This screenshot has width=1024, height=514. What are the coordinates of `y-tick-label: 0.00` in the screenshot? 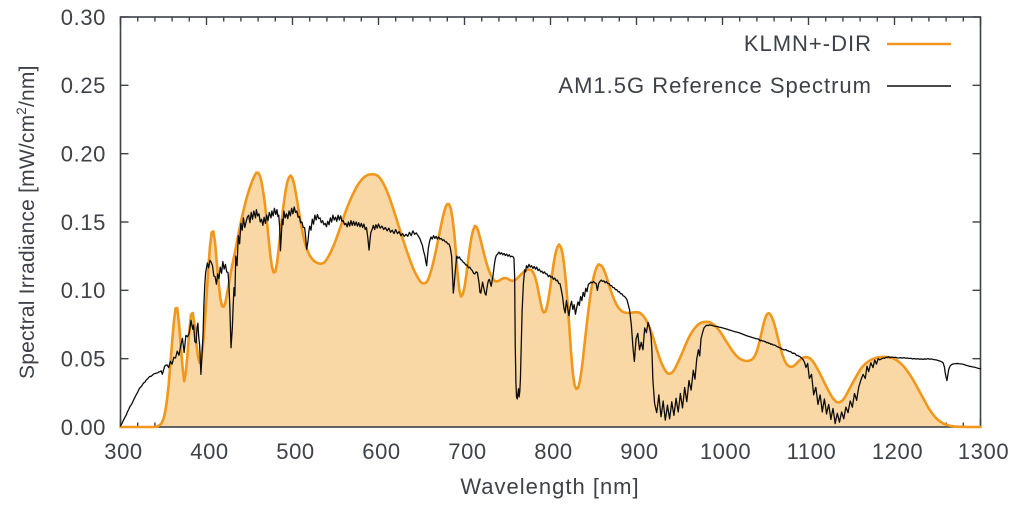 It's located at (83, 427).